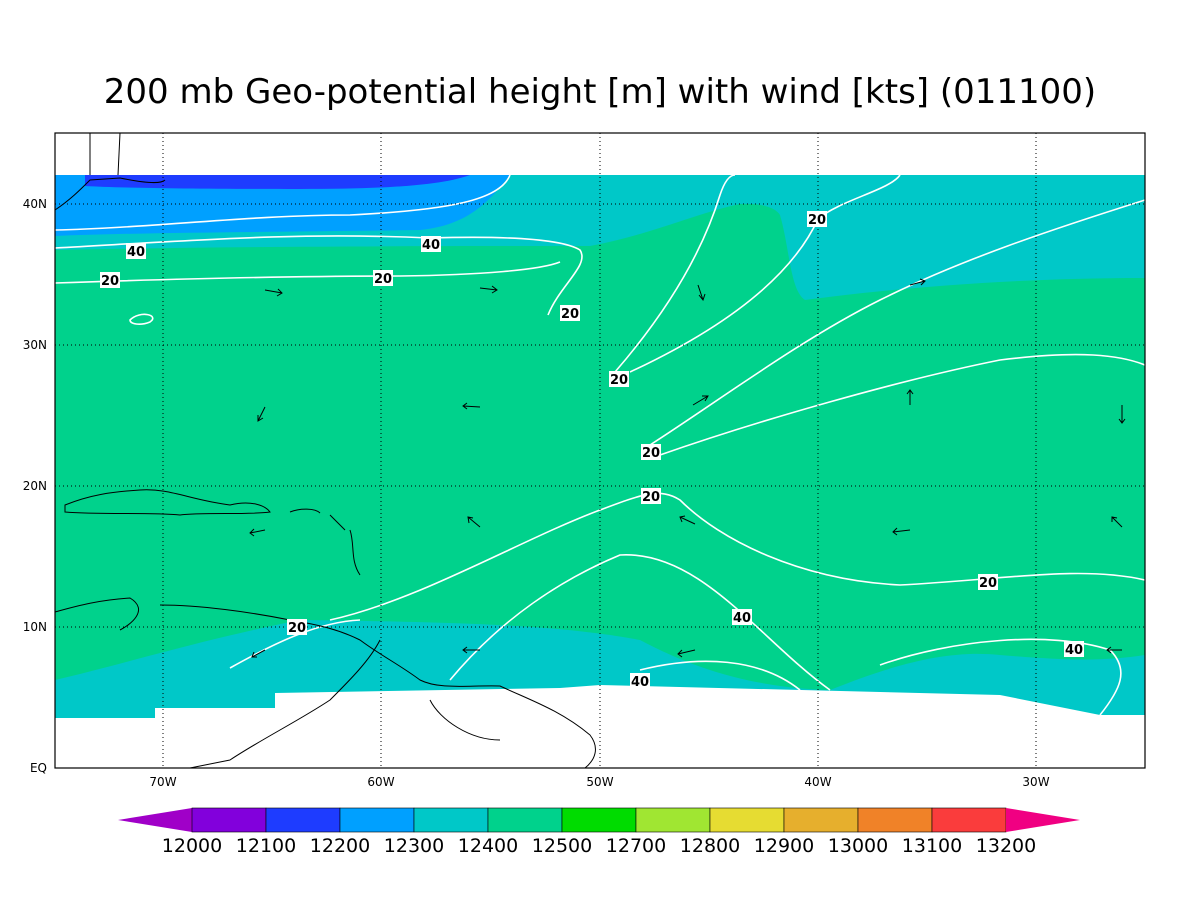 The width and height of the screenshot is (1200, 900). I want to click on x-tick-label: 30W, so click(1035, 782).